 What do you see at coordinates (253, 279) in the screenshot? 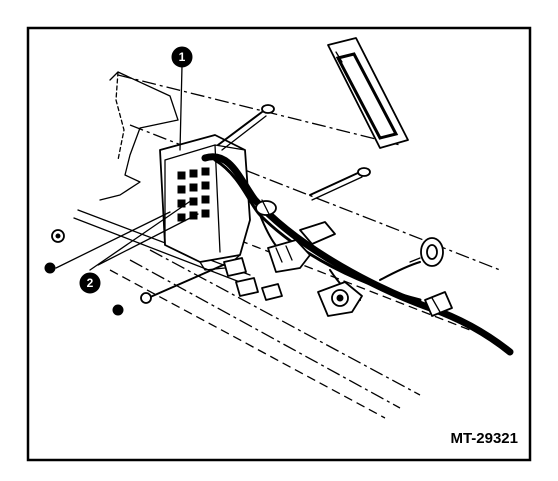
I see `sill-brackets` at bounding box center [253, 279].